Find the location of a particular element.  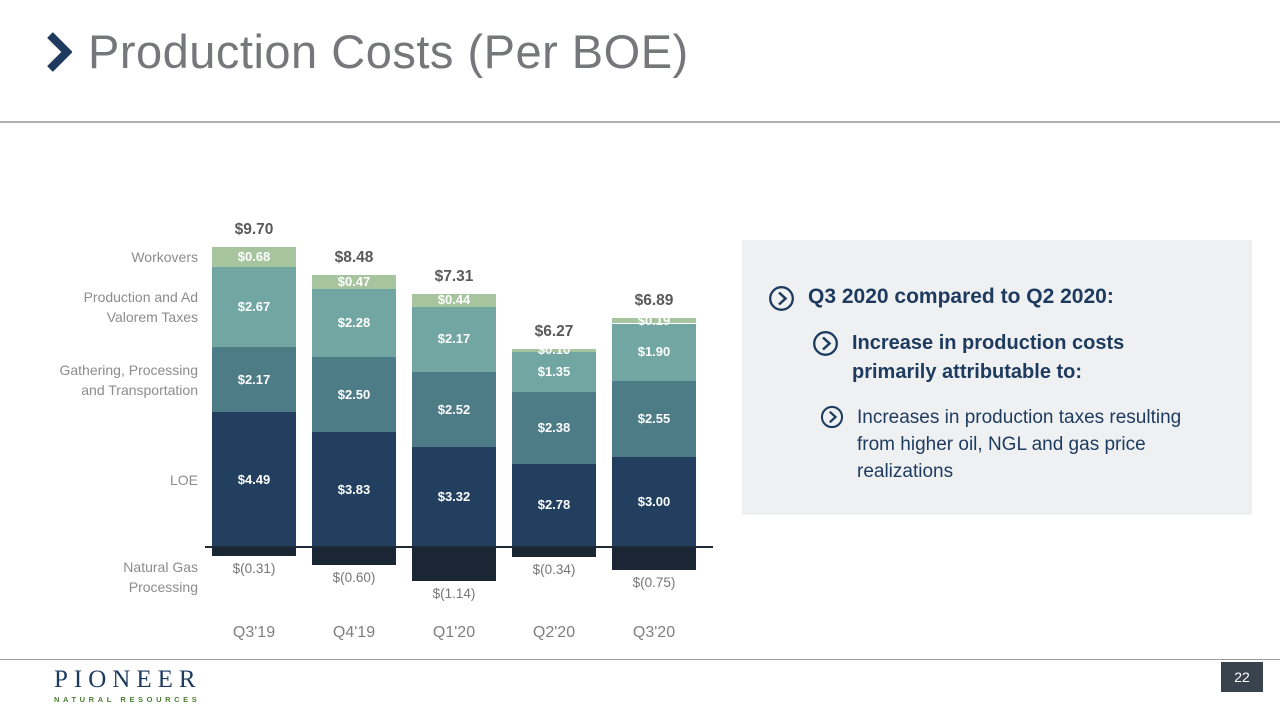

bar-segment-label: $1.35 is located at coordinates (554, 371).